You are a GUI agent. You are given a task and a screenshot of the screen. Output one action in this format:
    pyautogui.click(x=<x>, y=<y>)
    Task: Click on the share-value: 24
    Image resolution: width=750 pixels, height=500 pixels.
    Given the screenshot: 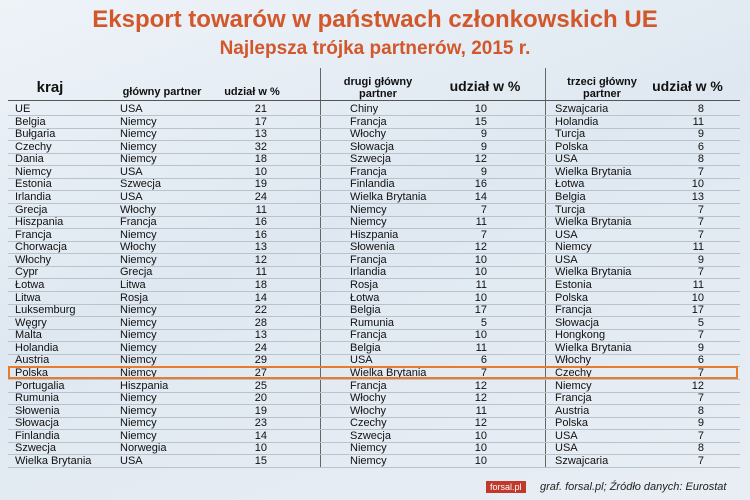 What is the action you would take?
    pyautogui.click(x=260, y=196)
    